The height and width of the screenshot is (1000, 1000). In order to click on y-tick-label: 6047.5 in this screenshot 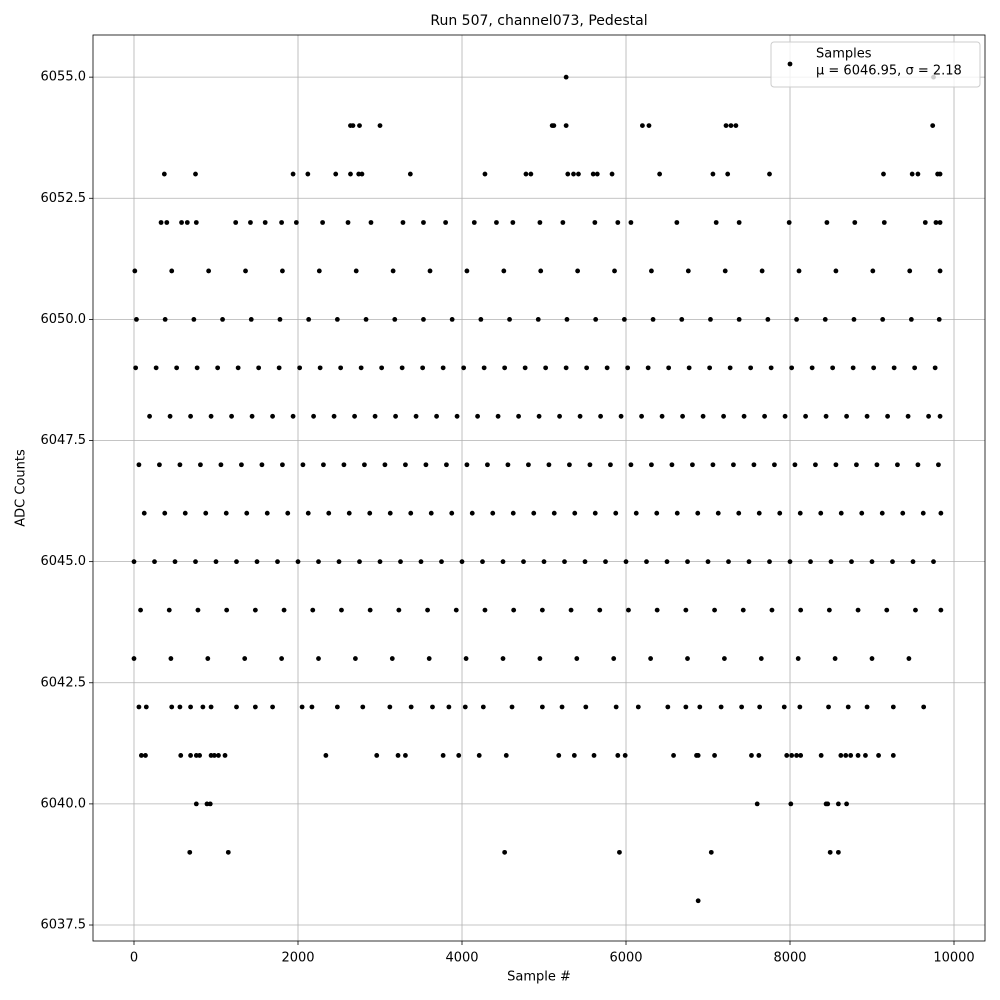, I will do `click(64, 440)`.